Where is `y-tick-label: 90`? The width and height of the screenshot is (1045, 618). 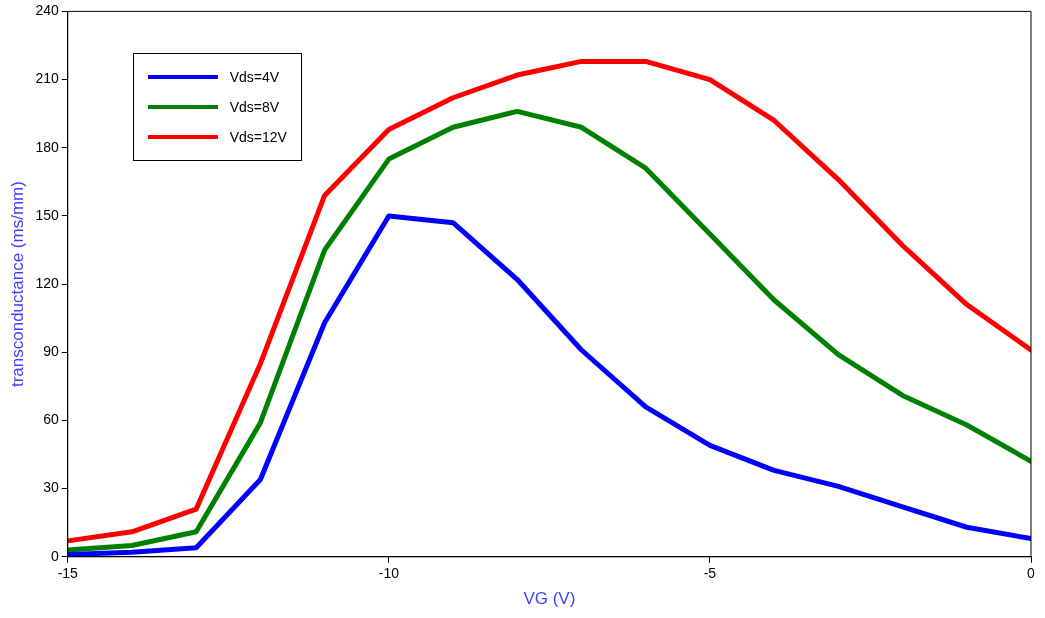 y-tick-label: 90 is located at coordinates (51, 351).